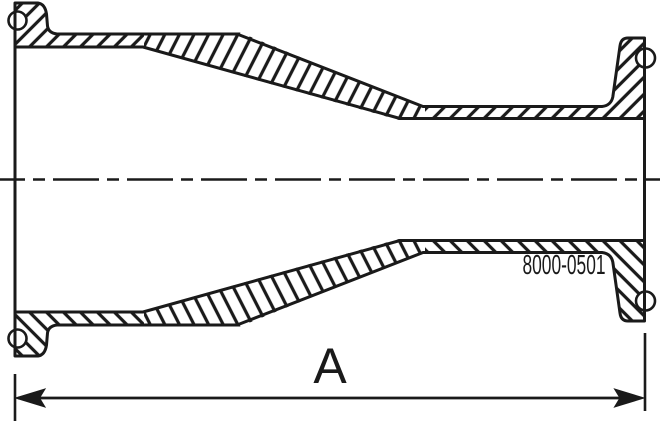  What do you see at coordinates (330, 366) in the screenshot?
I see `dimension-label-a: A` at bounding box center [330, 366].